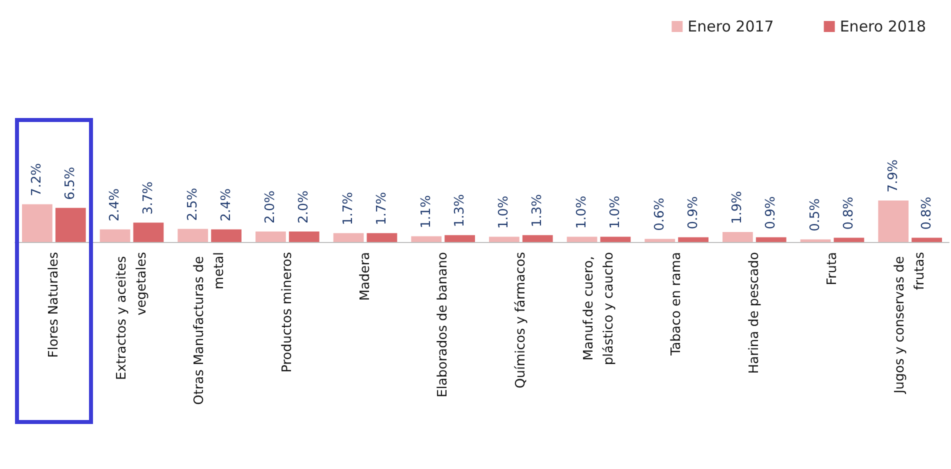 The height and width of the screenshot is (469, 951). What do you see at coordinates (520, 320) in the screenshot?
I see `x-tick-label: Químicos y fármacos` at bounding box center [520, 320].